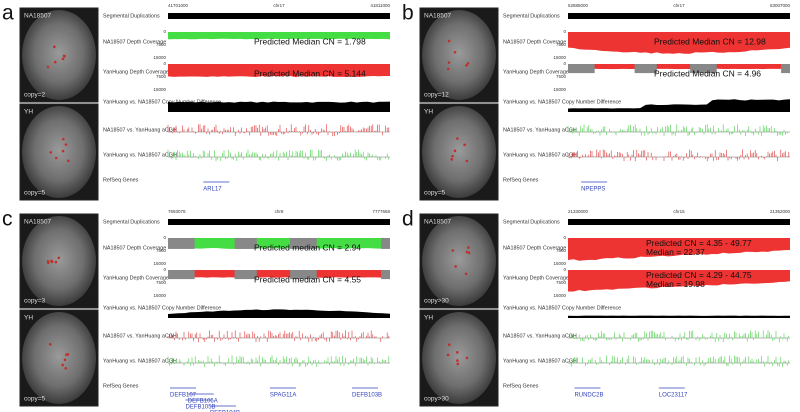  Describe the element at coordinates (279, 5) in the screenshot. I see `coord-chr: chr17` at that location.